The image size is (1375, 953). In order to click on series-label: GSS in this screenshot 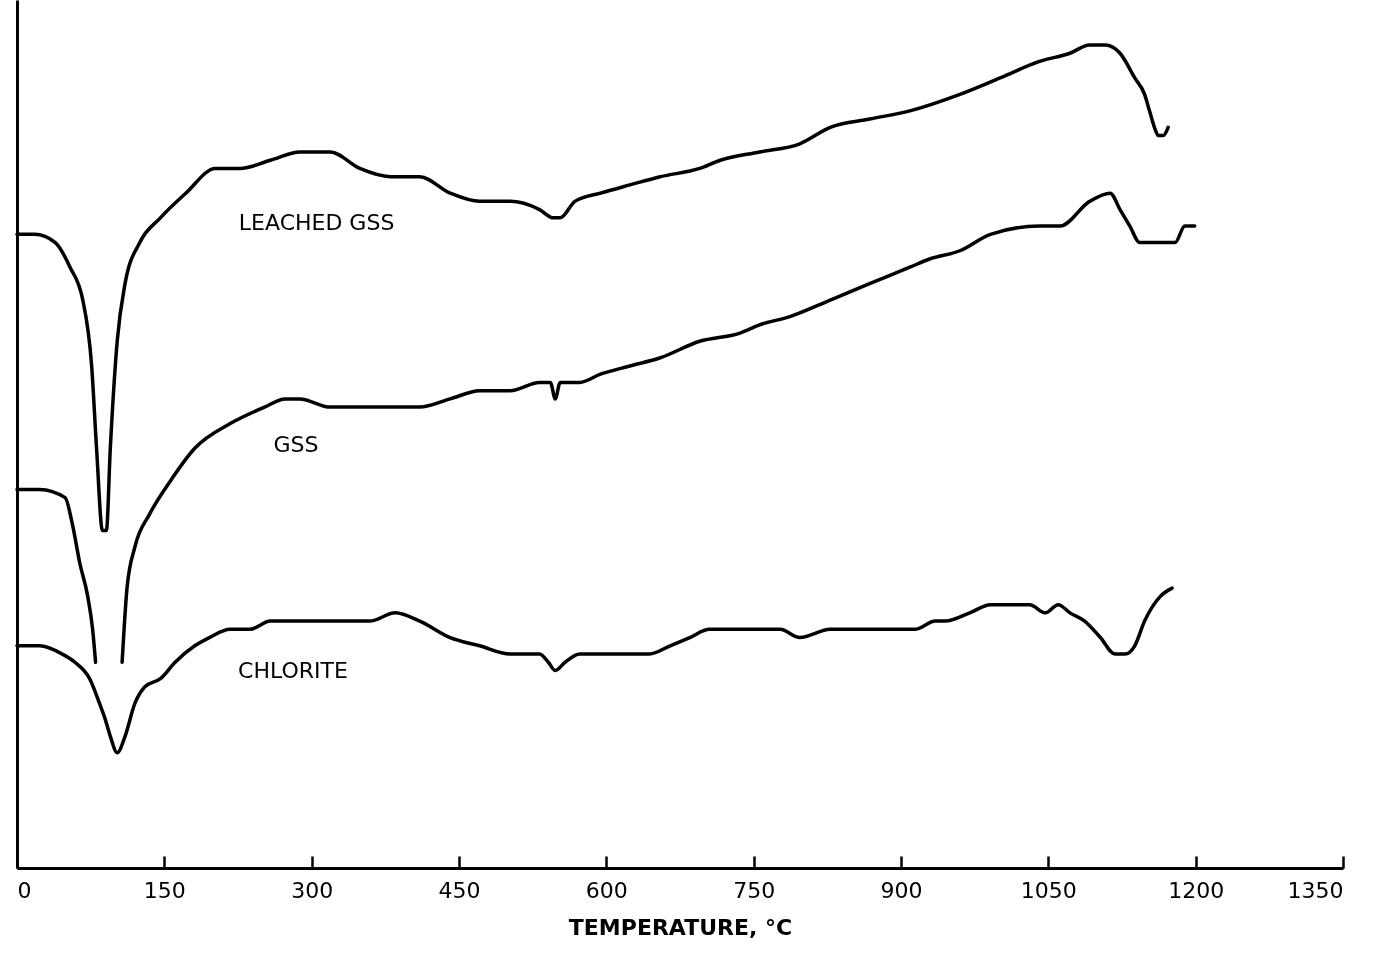, I will do `click(296, 444)`.